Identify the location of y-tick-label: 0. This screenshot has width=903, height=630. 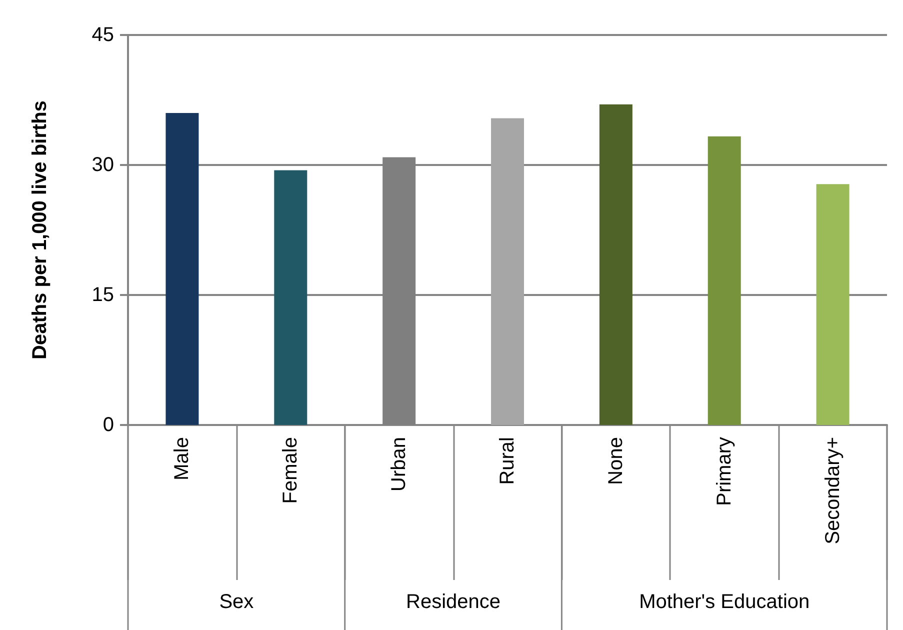
(108, 425).